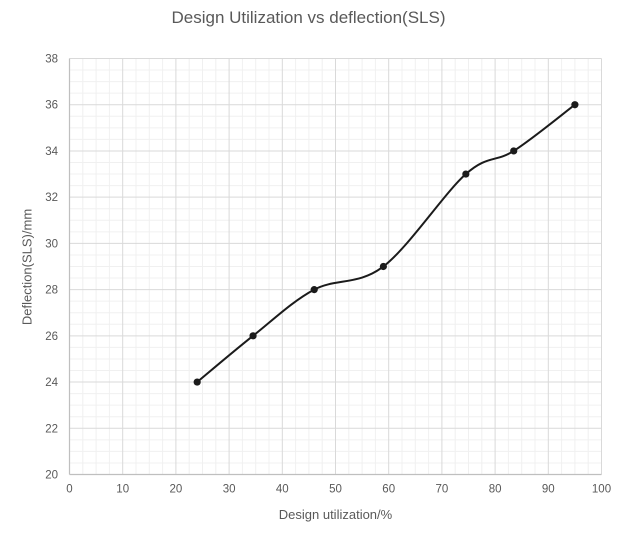 The width and height of the screenshot is (617, 537). What do you see at coordinates (601, 490) in the screenshot?
I see `x-tick-label: 100` at bounding box center [601, 490].